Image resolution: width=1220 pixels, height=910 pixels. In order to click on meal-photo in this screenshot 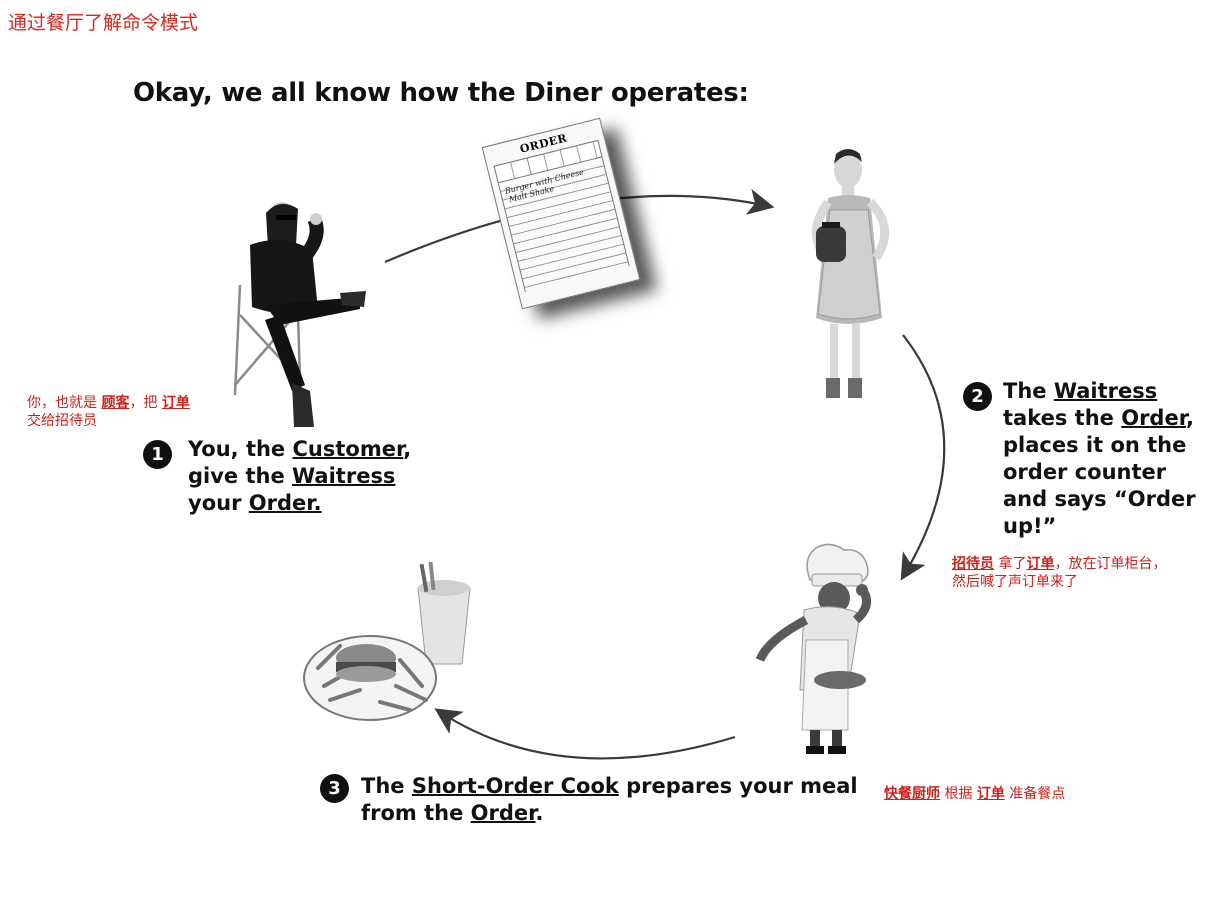, I will do `click(387, 641)`.